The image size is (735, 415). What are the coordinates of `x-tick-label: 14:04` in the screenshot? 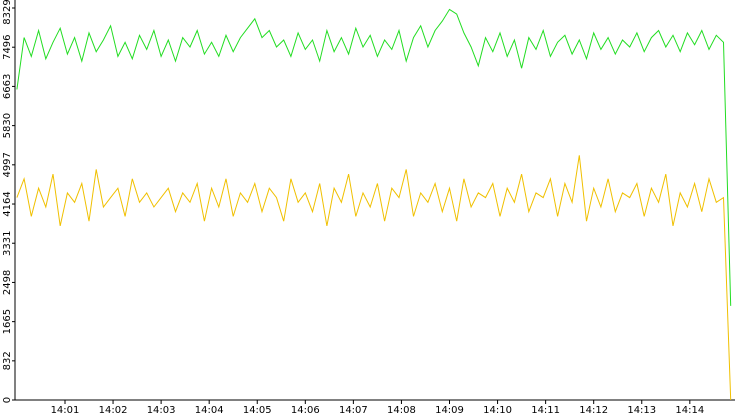 It's located at (209, 410).